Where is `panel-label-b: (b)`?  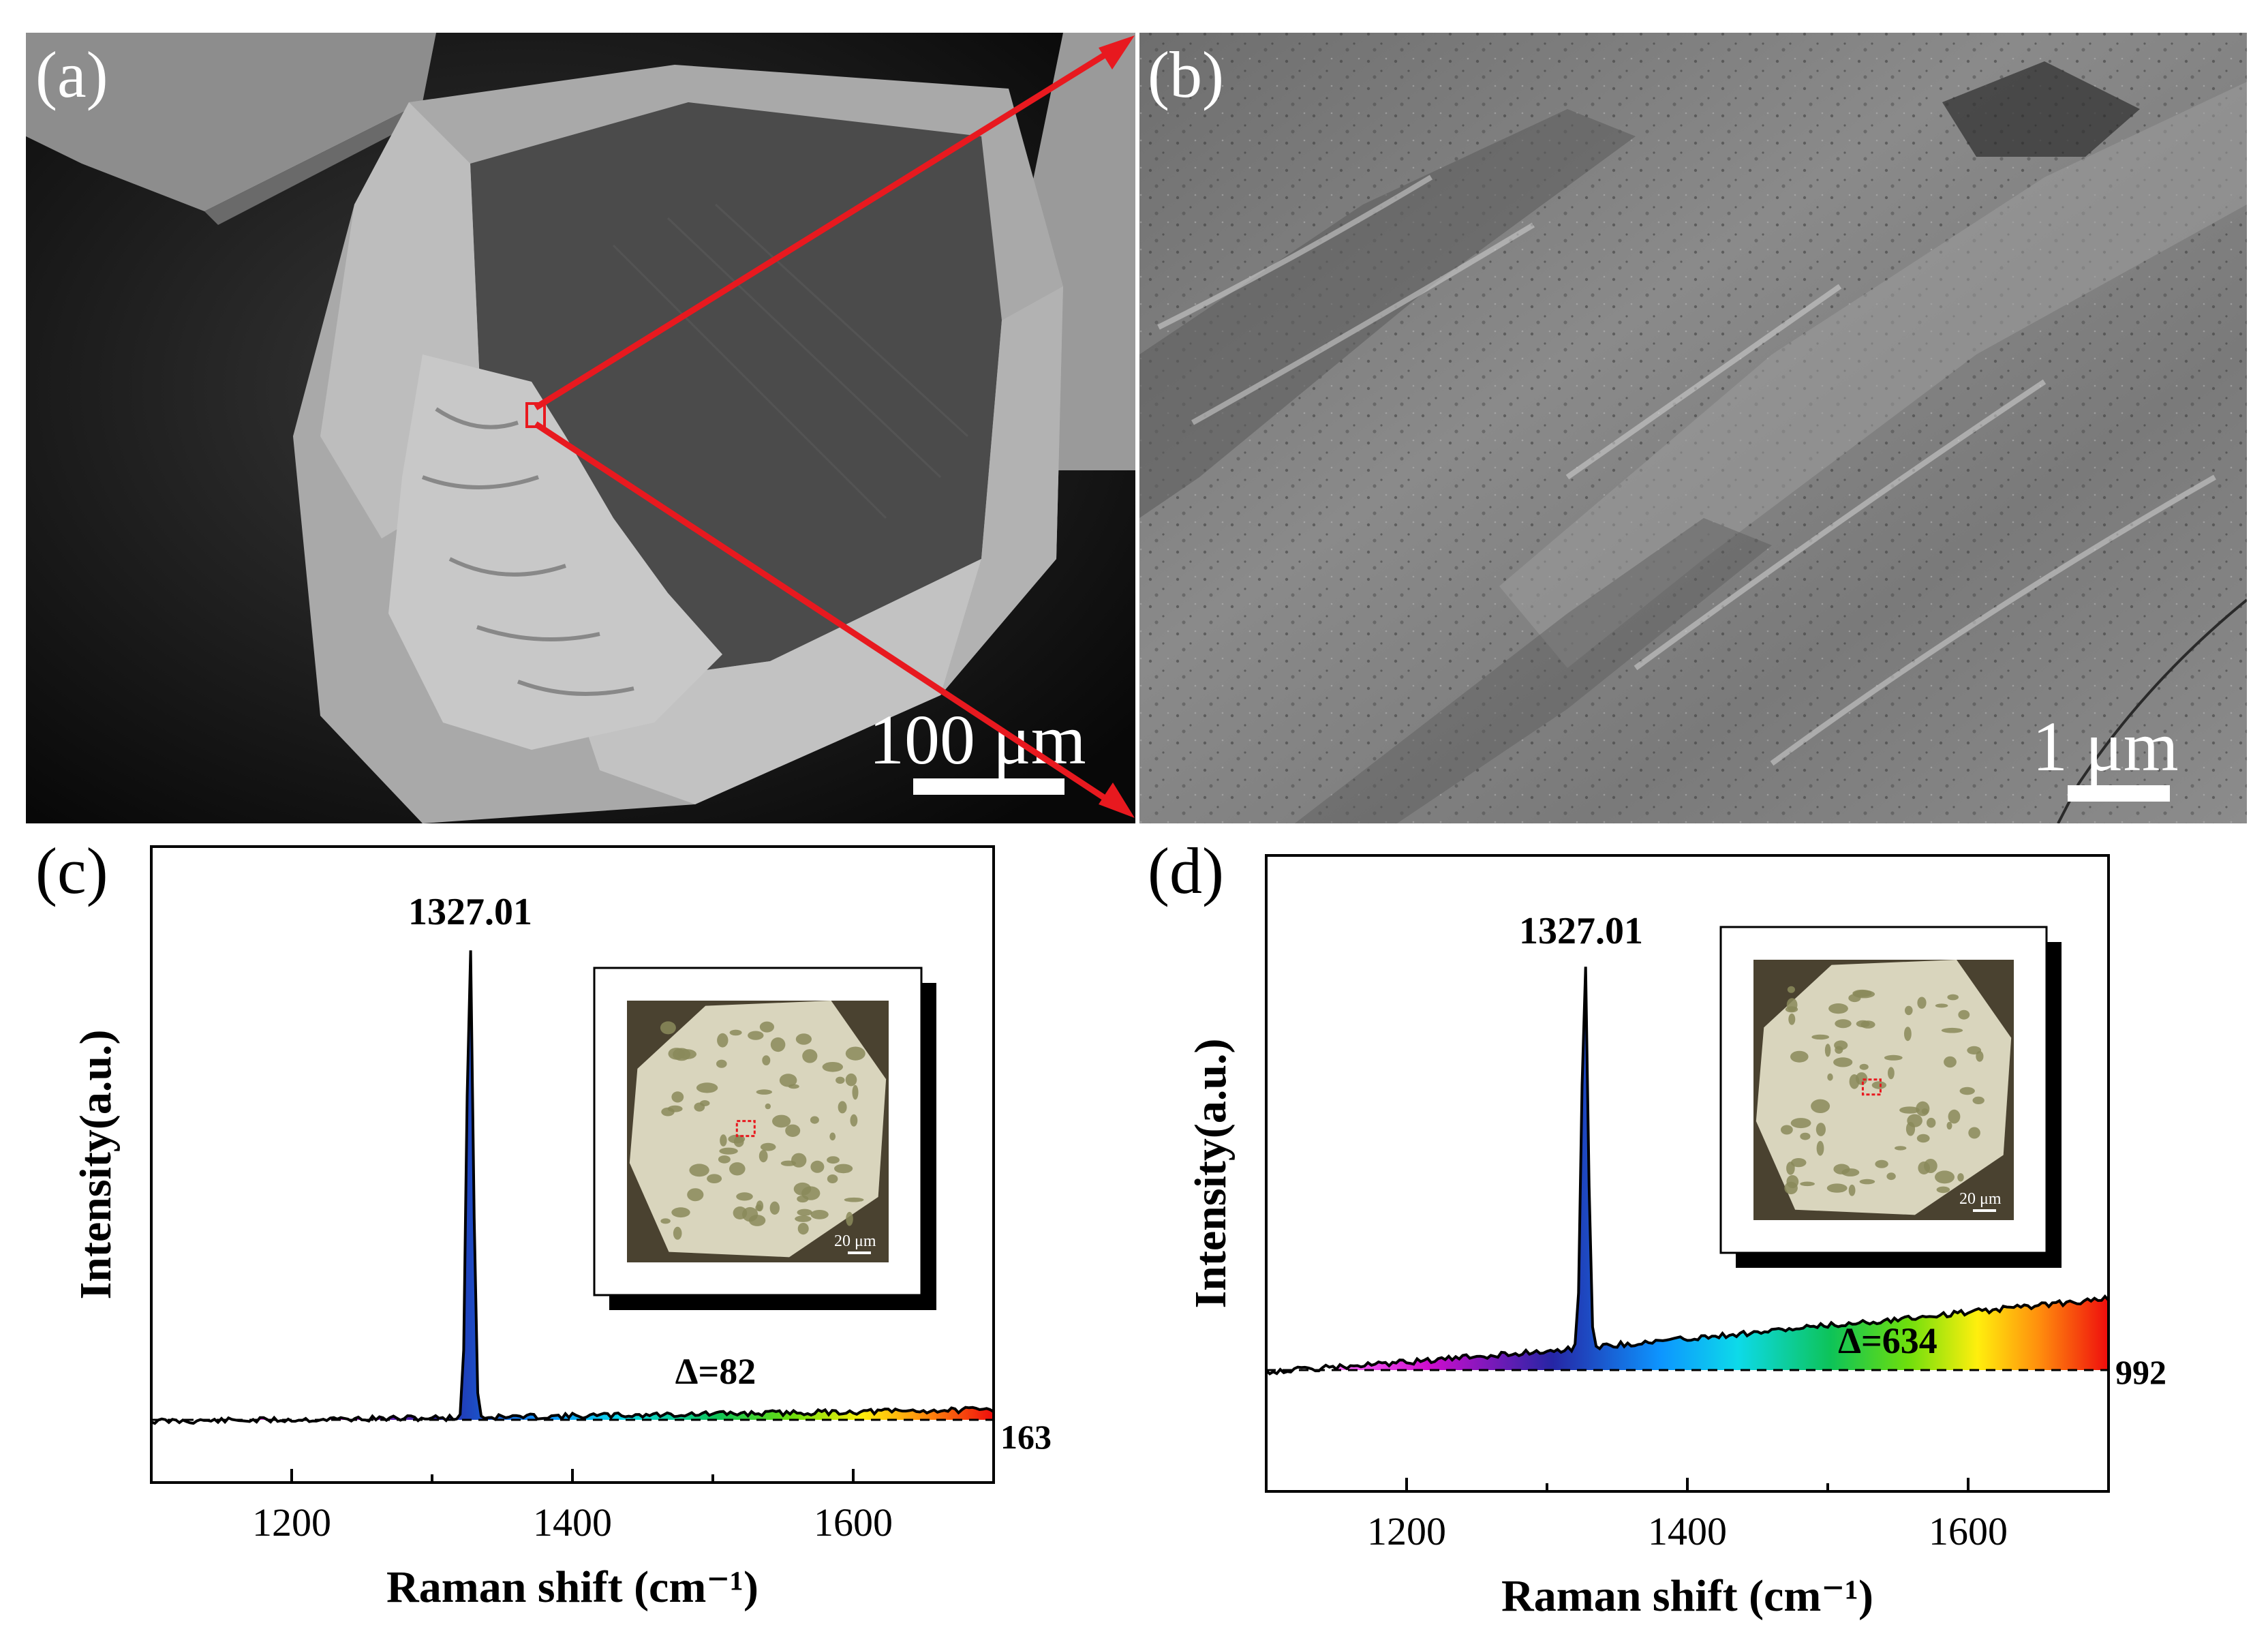
panel-label-b: (b) is located at coordinates (1186, 74).